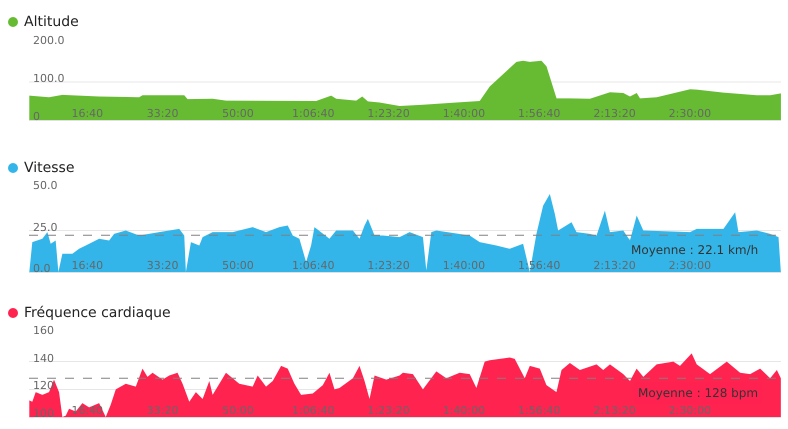 This screenshot has height=429, width=788. Describe the element at coordinates (97, 313) in the screenshot. I see `chart-title: Fréquence cardiaque` at that location.